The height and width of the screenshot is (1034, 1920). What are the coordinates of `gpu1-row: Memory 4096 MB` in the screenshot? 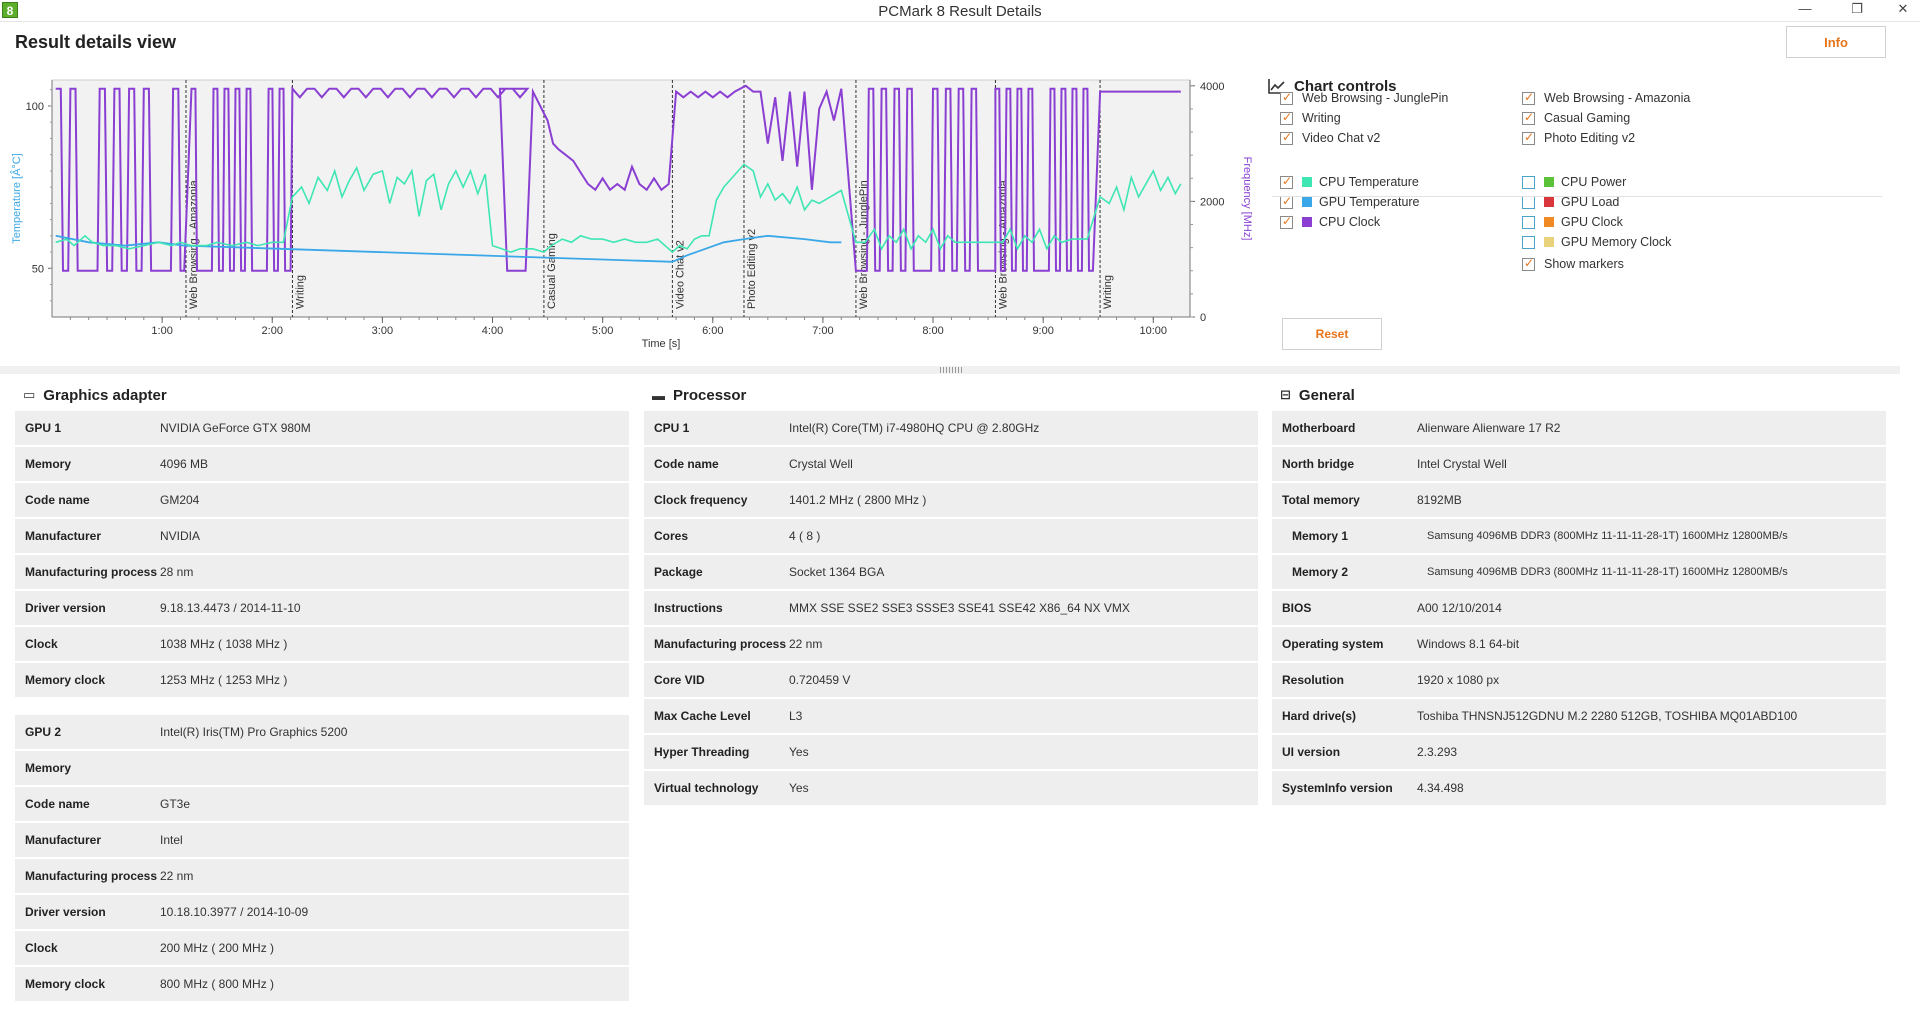 It's located at (322, 464).